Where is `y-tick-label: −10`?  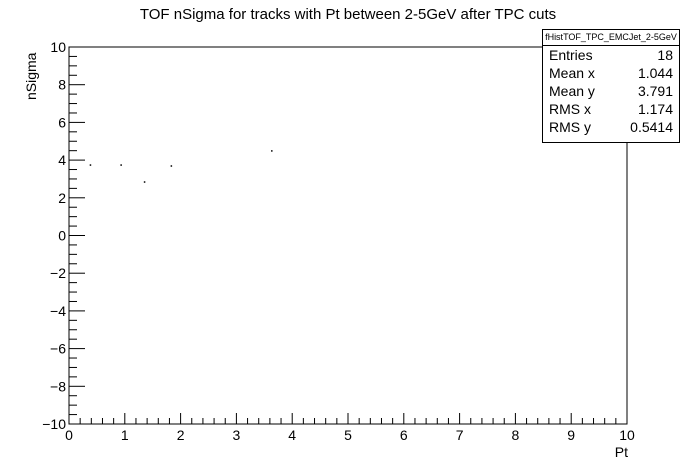 y-tick-label: −10 is located at coordinates (54, 424).